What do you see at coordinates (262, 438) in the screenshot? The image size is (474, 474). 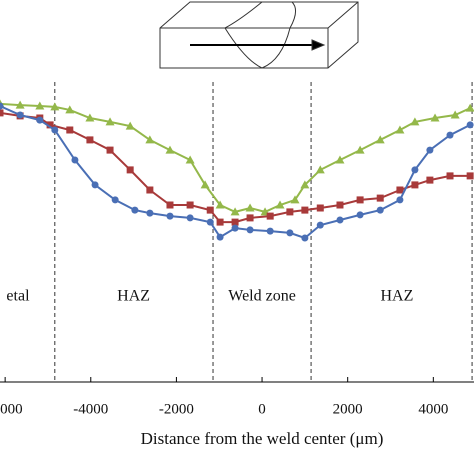 I see `x-axis-label: Distance from the weld center (μm)` at bounding box center [262, 438].